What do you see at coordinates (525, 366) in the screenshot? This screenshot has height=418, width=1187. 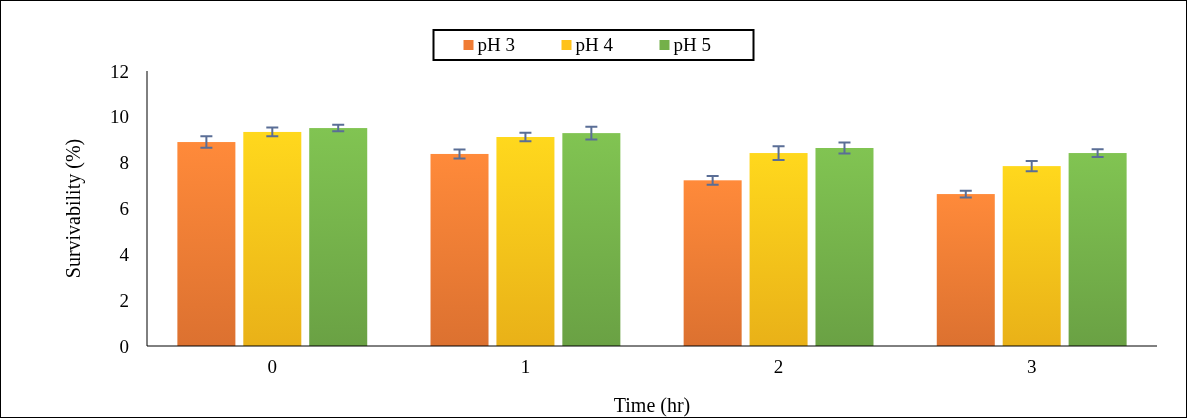 I see `x-tick-label: 1` at bounding box center [525, 366].